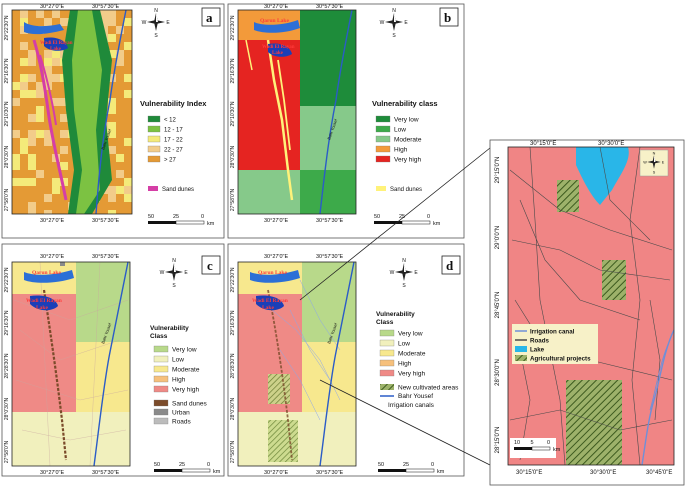 The image size is (685, 497). Describe the element at coordinates (173, 103) in the screenshot. I see `panel-a-legend-title: Vulnerability Index` at that location.